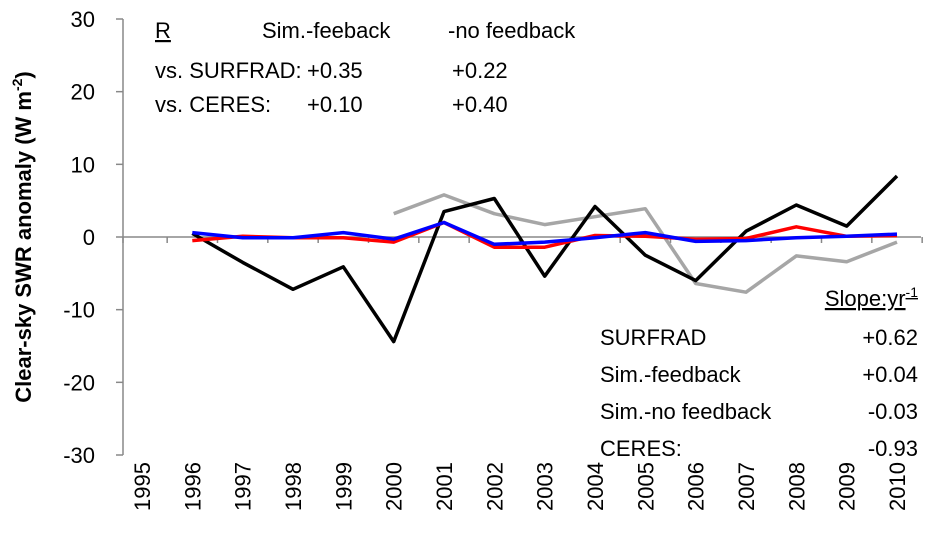 The width and height of the screenshot is (936, 550). What do you see at coordinates (847, 486) in the screenshot?
I see `x-tick-label: 2009` at bounding box center [847, 486].